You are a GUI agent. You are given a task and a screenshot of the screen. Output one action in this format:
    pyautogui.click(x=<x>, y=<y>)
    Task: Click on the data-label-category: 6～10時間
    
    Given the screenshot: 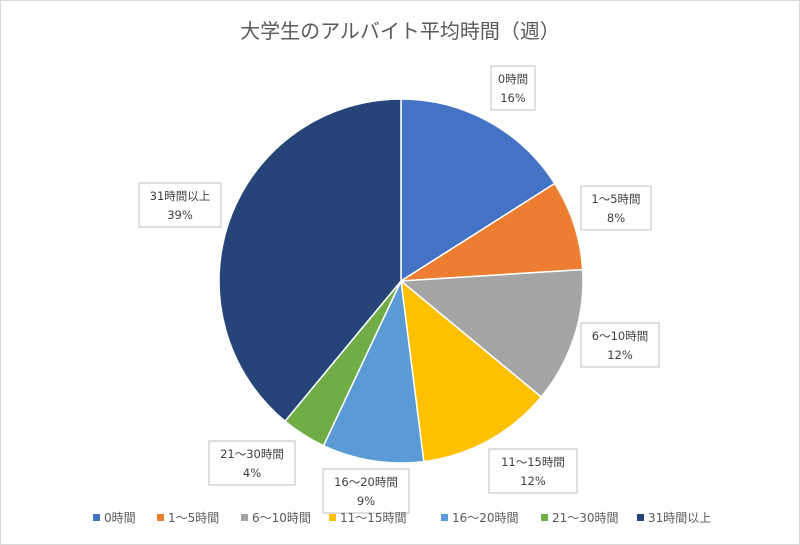 What is the action you would take?
    pyautogui.click(x=620, y=336)
    